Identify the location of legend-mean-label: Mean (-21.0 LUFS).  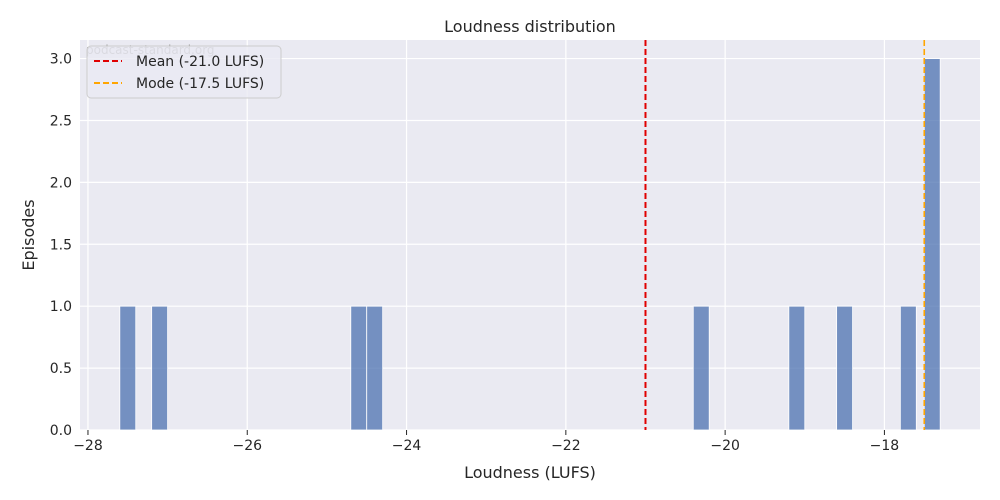
(200, 62).